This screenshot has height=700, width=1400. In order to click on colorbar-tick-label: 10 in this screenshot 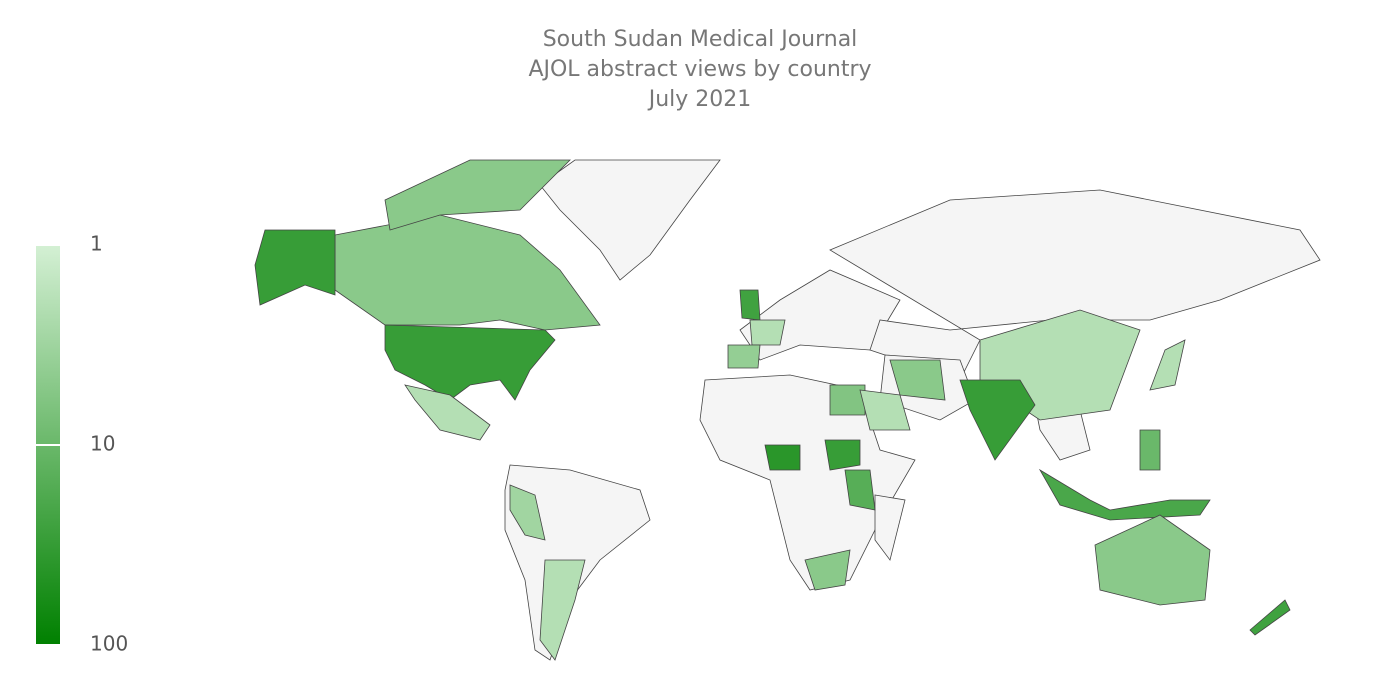, I will do `click(102, 444)`.